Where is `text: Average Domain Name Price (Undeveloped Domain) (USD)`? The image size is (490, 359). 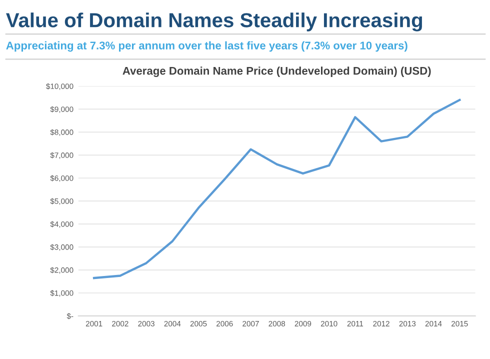
text: Average Domain Name Price (Undeveloped Domain) (USD) is located at coordinates (276, 72).